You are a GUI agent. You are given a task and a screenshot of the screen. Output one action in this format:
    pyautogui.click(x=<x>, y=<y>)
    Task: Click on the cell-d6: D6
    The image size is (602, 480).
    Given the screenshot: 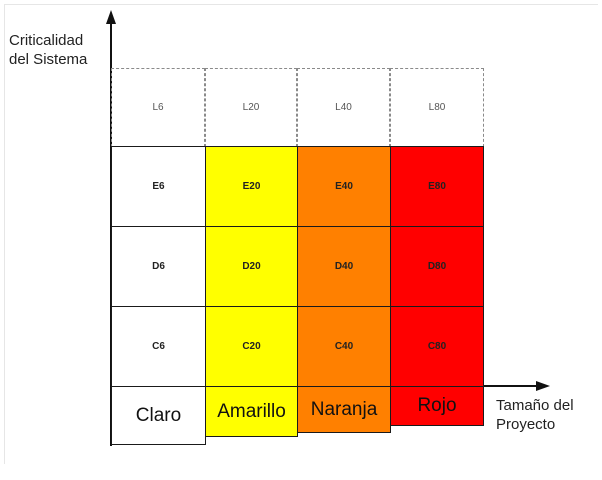 What is the action you would take?
    pyautogui.click(x=158, y=266)
    